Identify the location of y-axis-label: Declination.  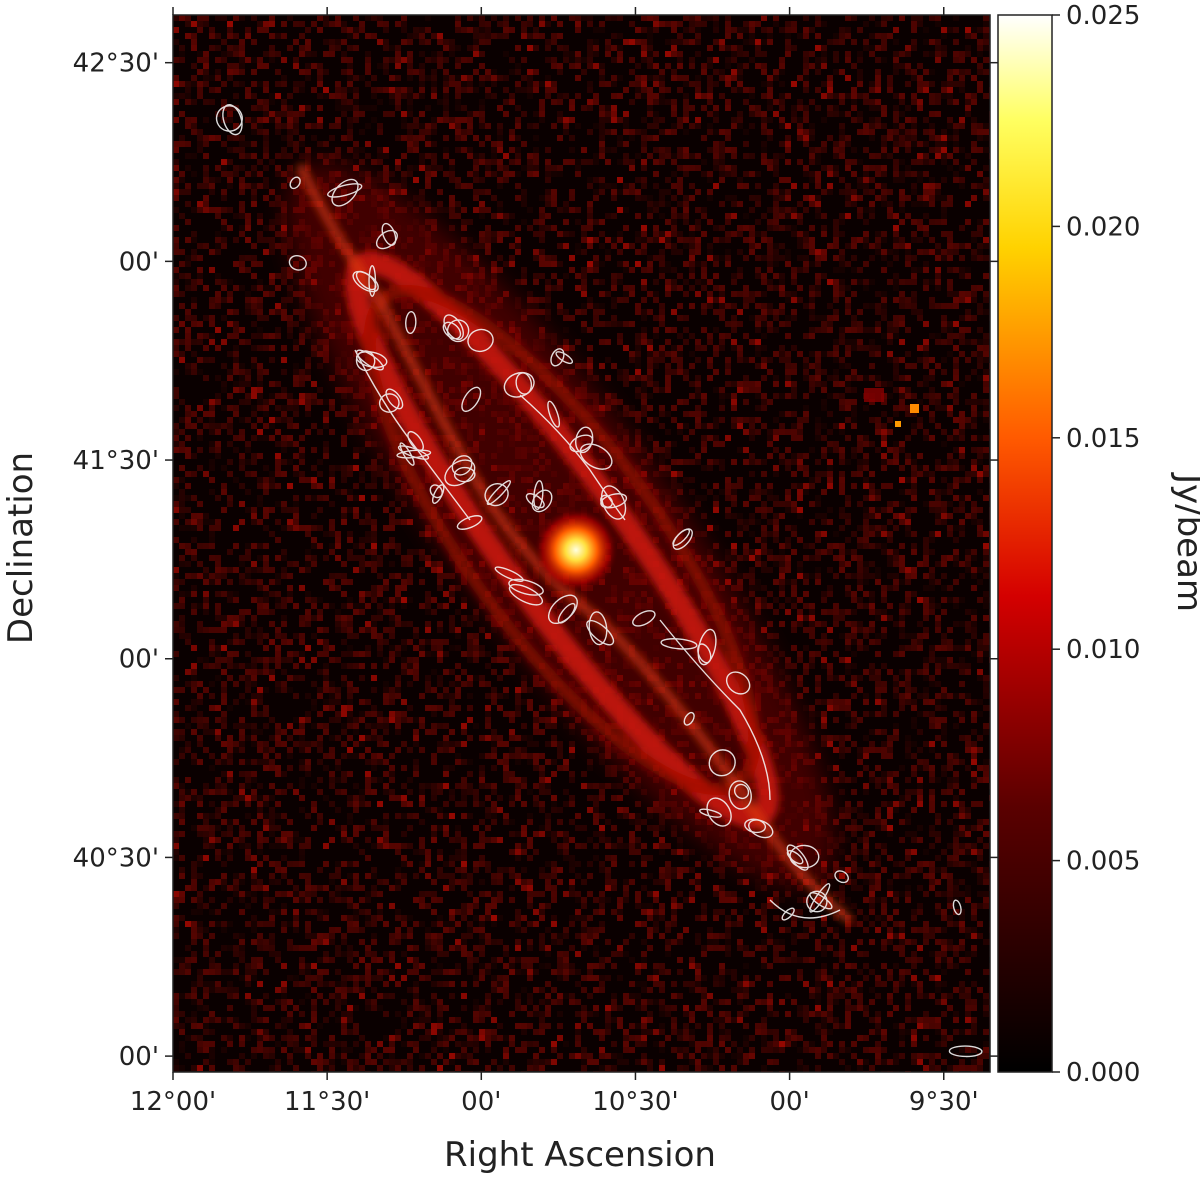
(21, 548).